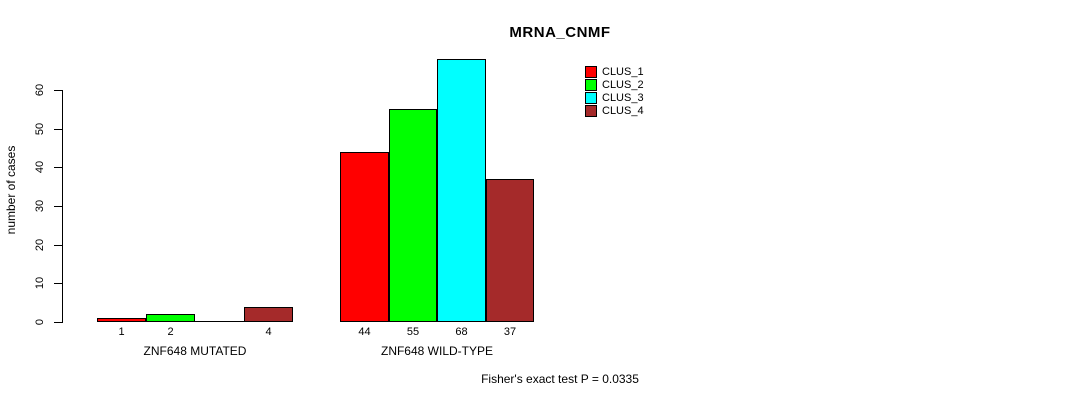 The height and width of the screenshot is (400, 1090). Describe the element at coordinates (121, 332) in the screenshot. I see `bar-value-label: 1` at that location.